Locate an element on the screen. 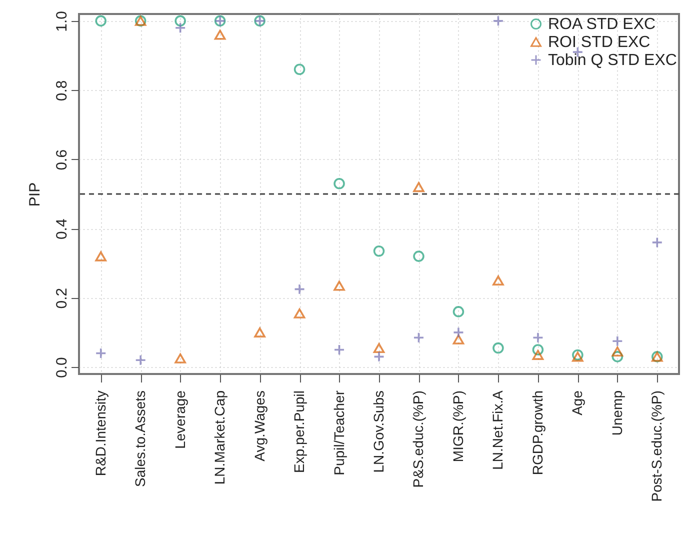 The image size is (682, 538). legend-label: ROA STD EXC is located at coordinates (602, 24).